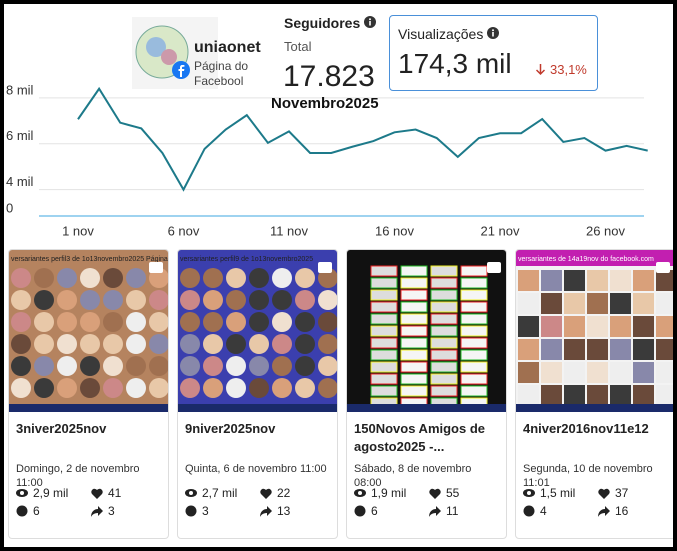  I want to click on reactions-stat: 55, so click(444, 493).